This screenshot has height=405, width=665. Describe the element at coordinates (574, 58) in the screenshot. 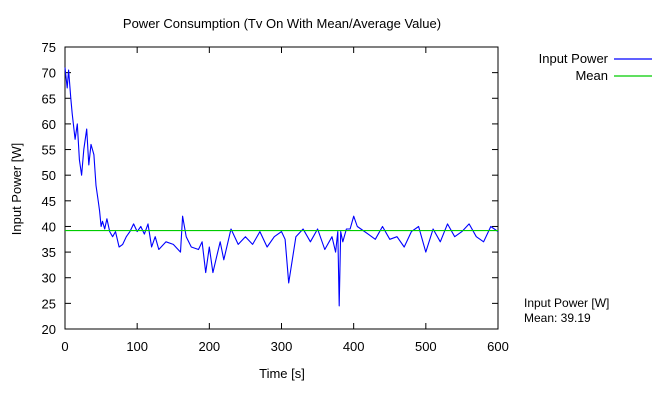

I see `legend-label-input-power: Input Power` at that location.